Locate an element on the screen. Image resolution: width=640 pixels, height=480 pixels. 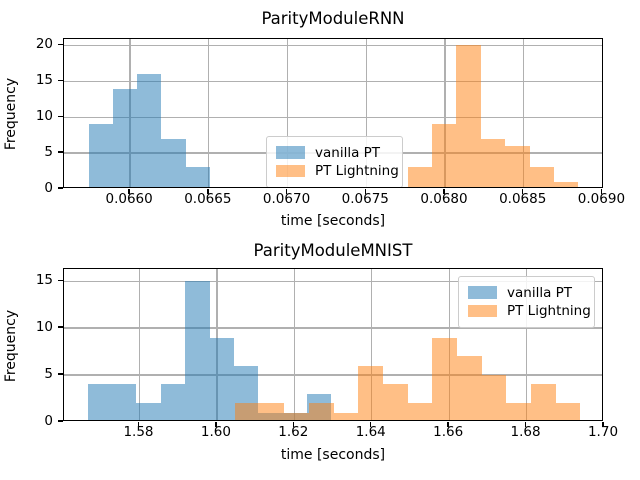
x-tick-label: 0.0670 is located at coordinates (286, 199).